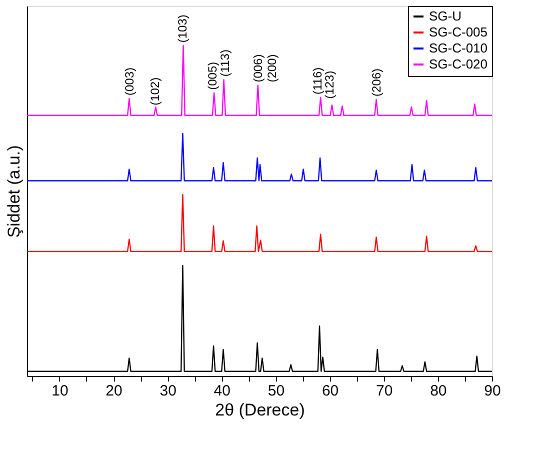  I want to click on legend-label: SG-U, so click(445, 16).